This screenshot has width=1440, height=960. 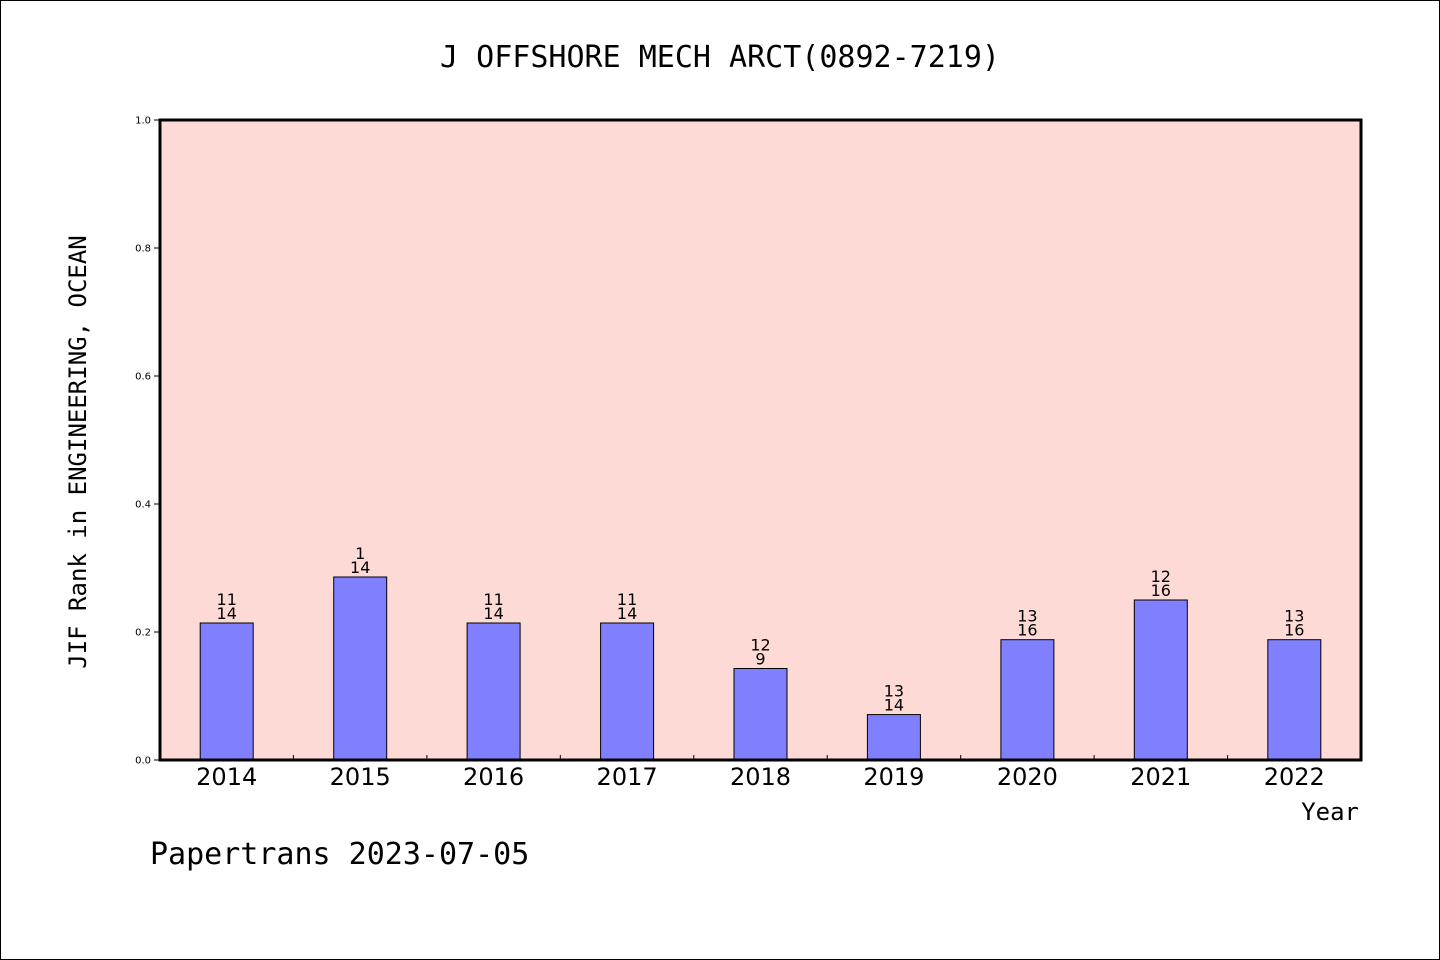 What do you see at coordinates (627, 613) in the screenshot?
I see `bar-label-bottom-2017: 14` at bounding box center [627, 613].